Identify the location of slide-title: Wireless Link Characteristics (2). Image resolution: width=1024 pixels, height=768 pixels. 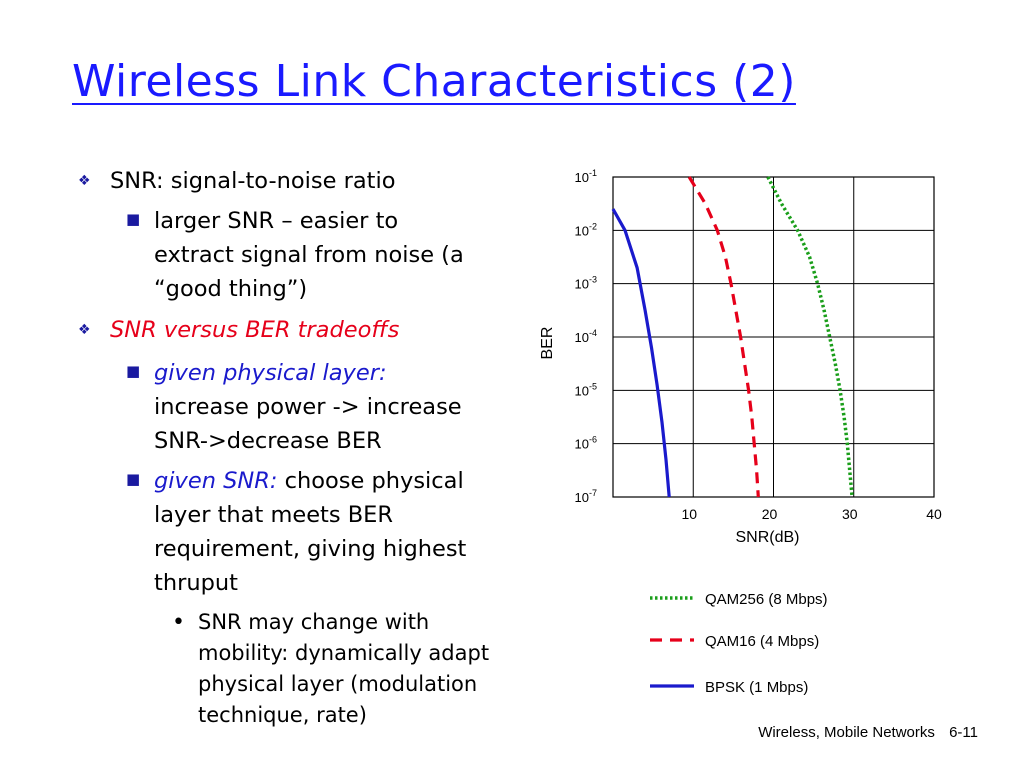
(434, 81).